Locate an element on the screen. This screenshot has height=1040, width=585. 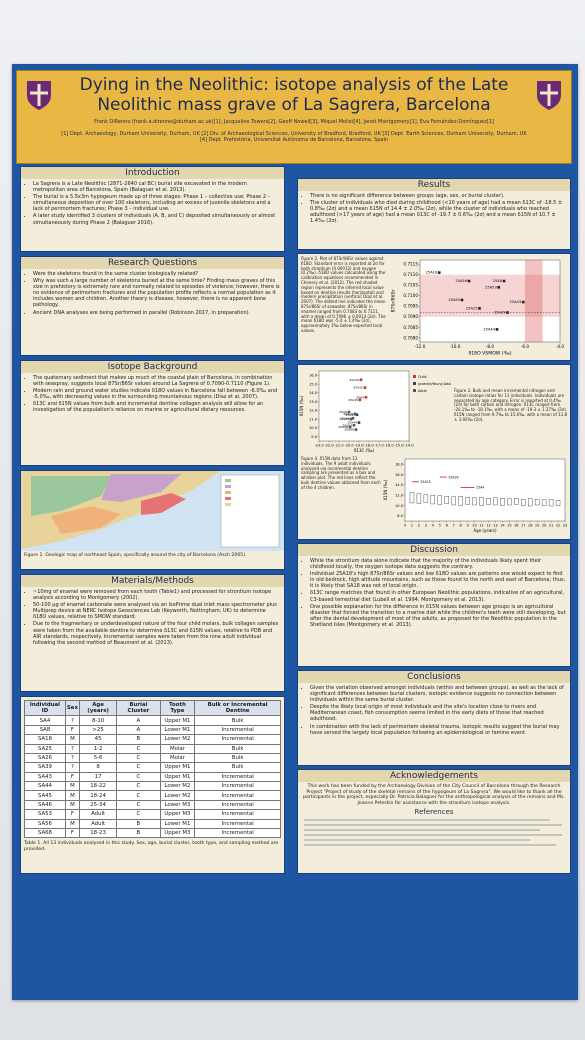
x-tick-label: 18 is located at coordinates (530, 526).